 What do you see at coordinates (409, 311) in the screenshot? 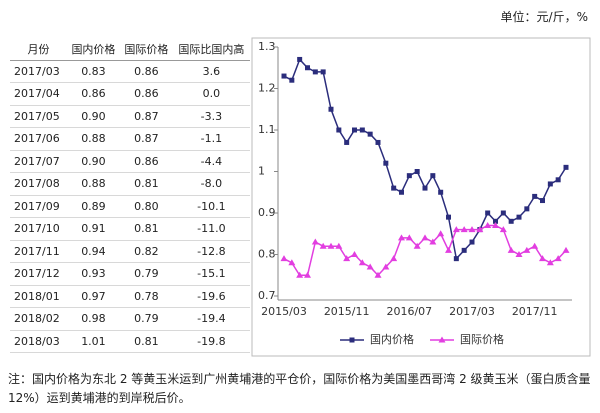
I see `x-tick-label: 2016/07` at bounding box center [409, 311].